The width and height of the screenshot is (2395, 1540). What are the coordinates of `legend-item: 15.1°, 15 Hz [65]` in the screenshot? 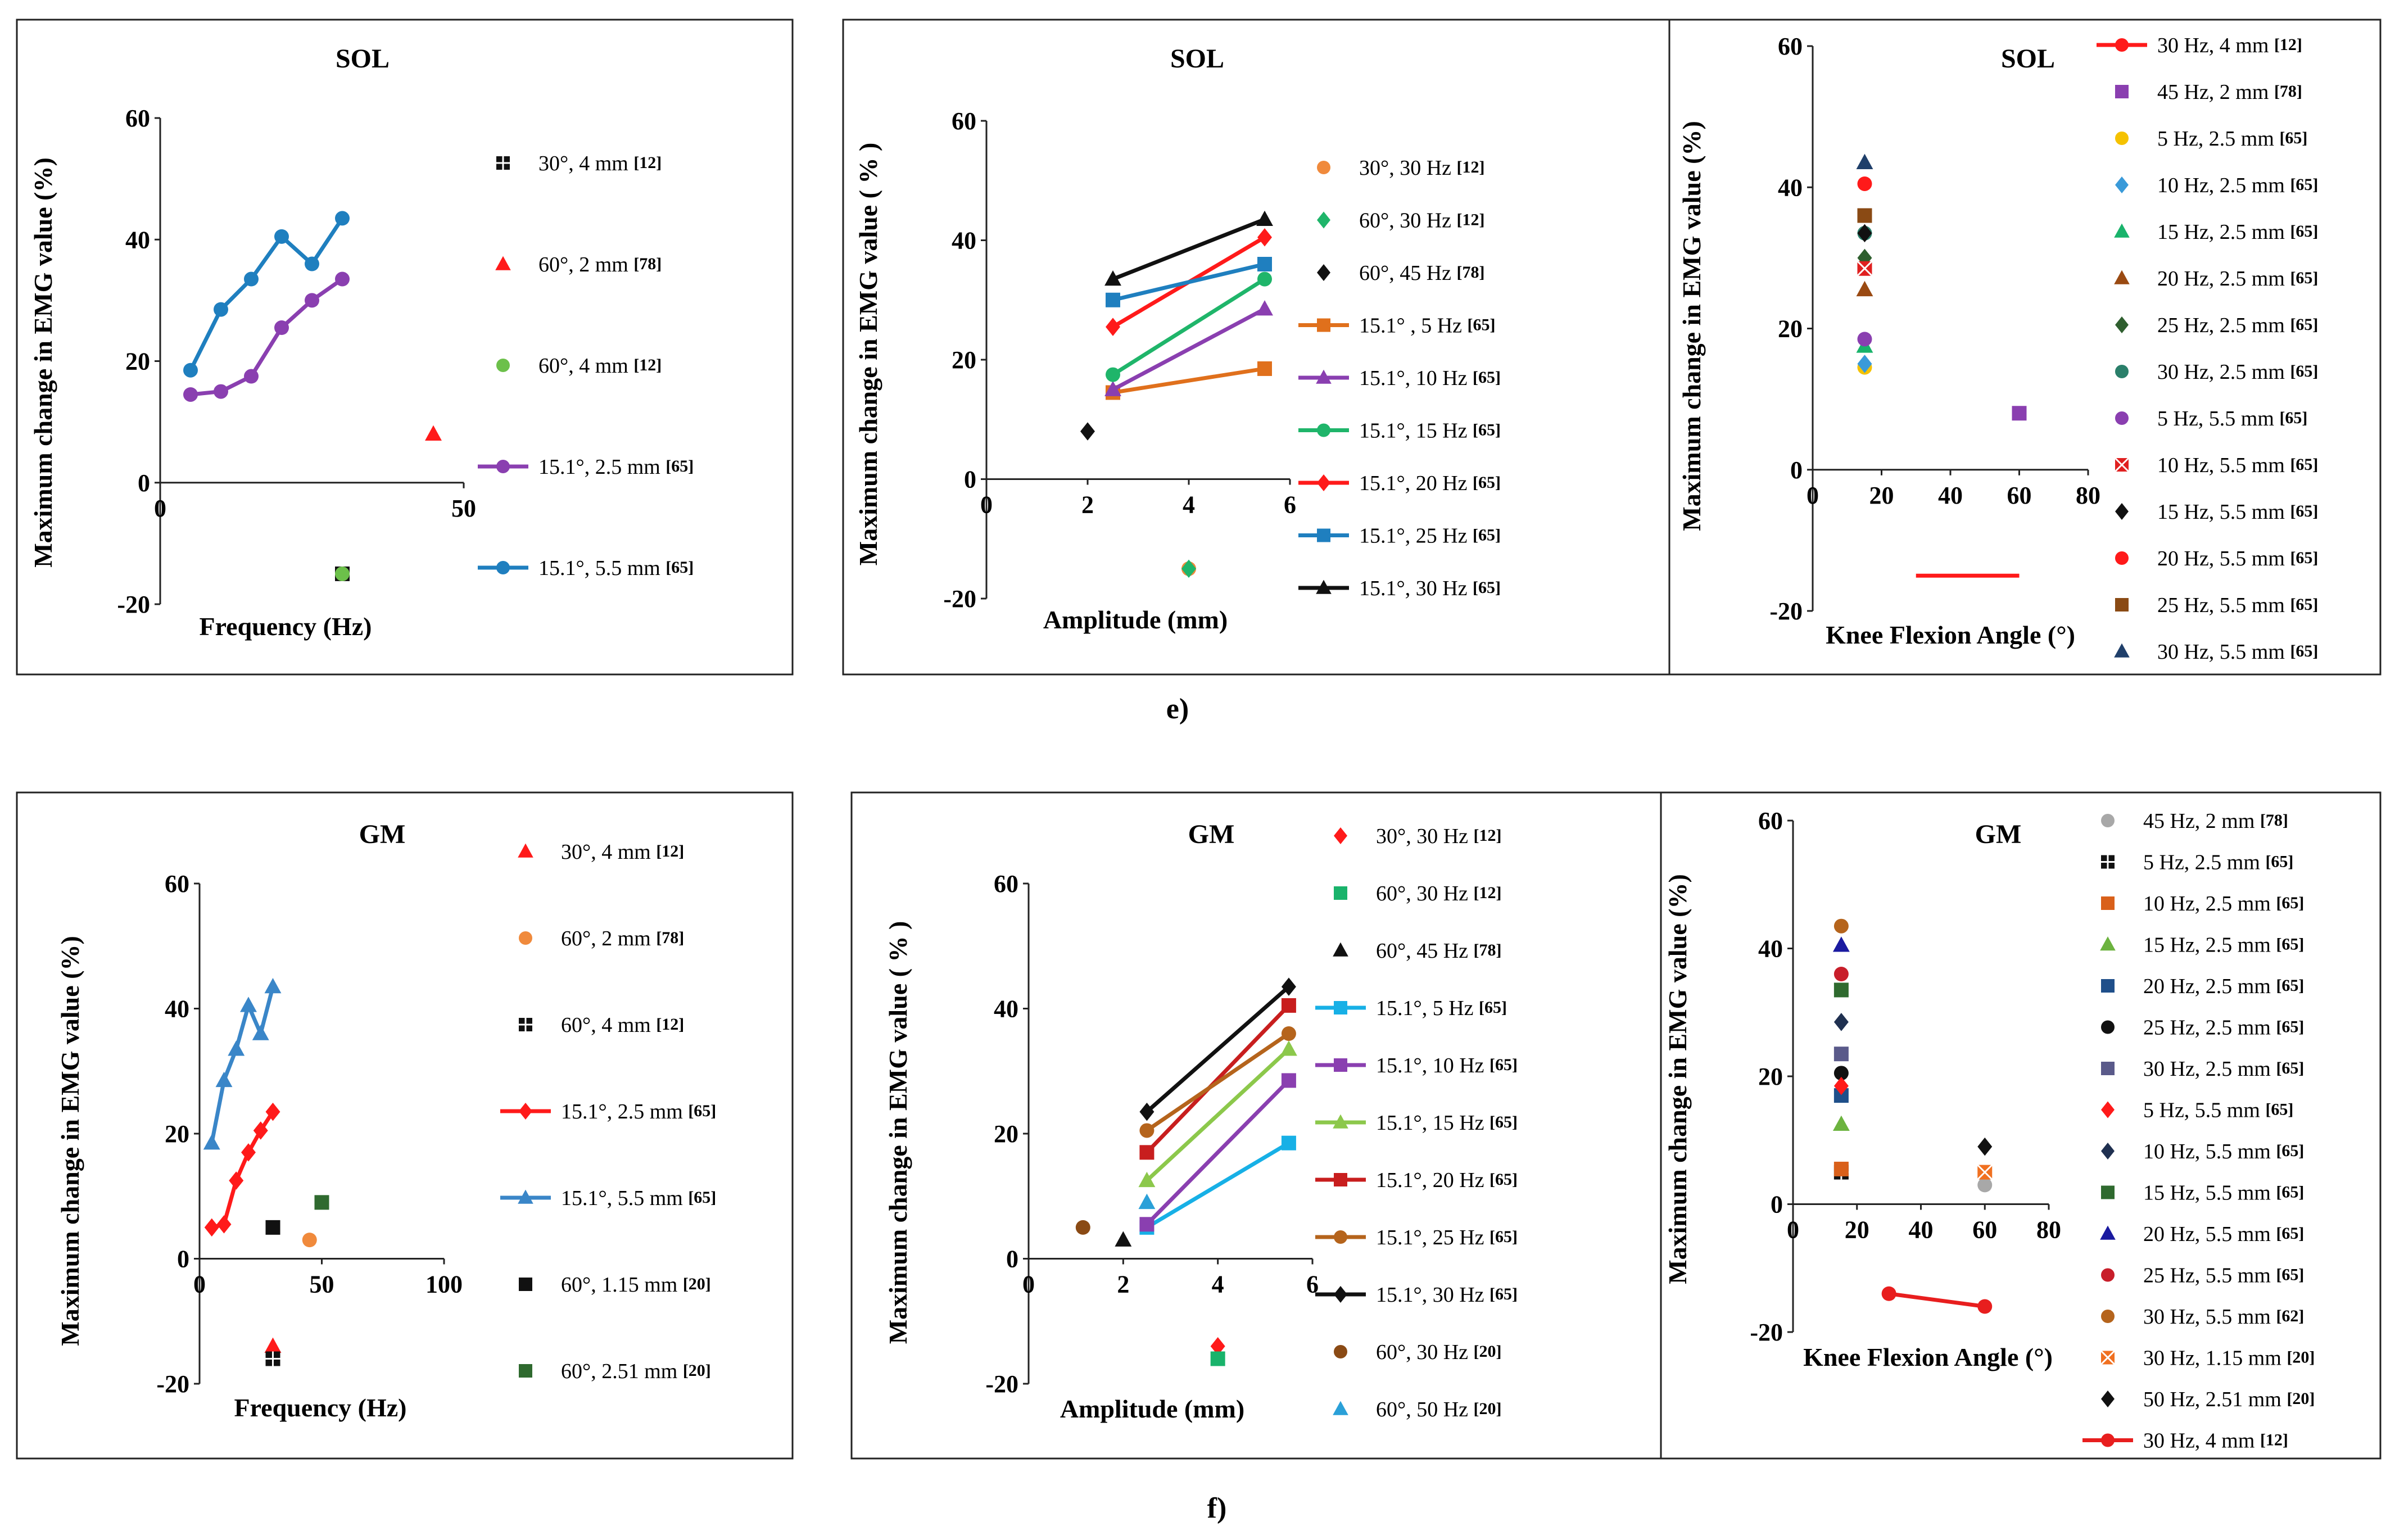 It's located at (1399, 431).